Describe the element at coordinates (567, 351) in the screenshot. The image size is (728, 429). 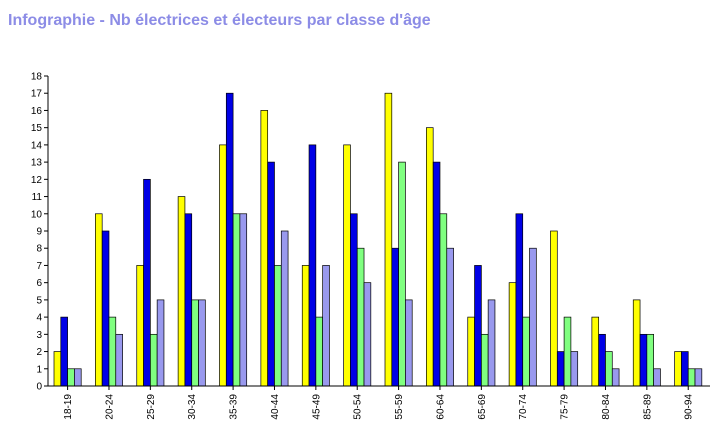
I see `bar-75-79-s3` at that location.